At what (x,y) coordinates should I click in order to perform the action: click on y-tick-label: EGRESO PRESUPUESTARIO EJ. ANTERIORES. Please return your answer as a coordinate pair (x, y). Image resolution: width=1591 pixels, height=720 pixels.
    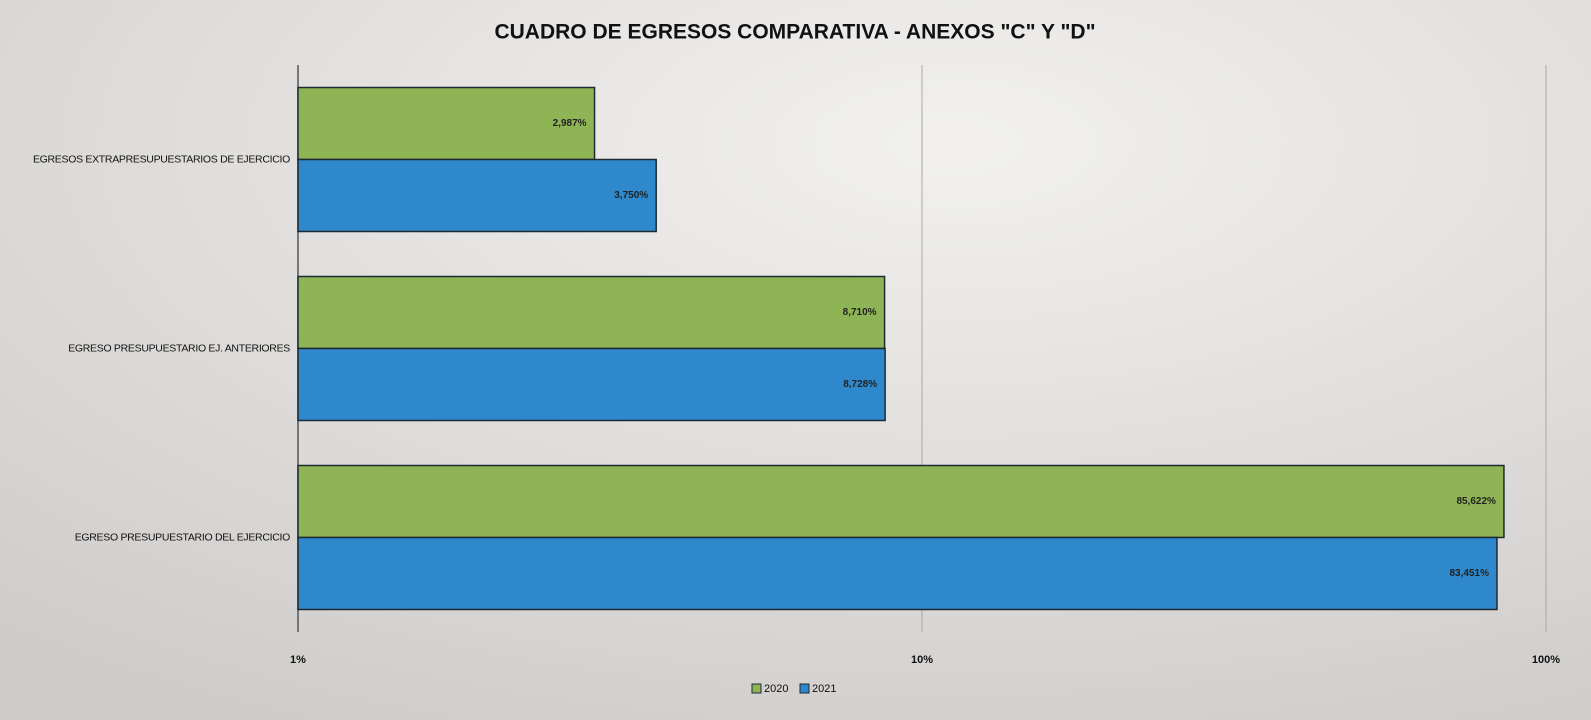
    Looking at the image, I should click on (179, 348).